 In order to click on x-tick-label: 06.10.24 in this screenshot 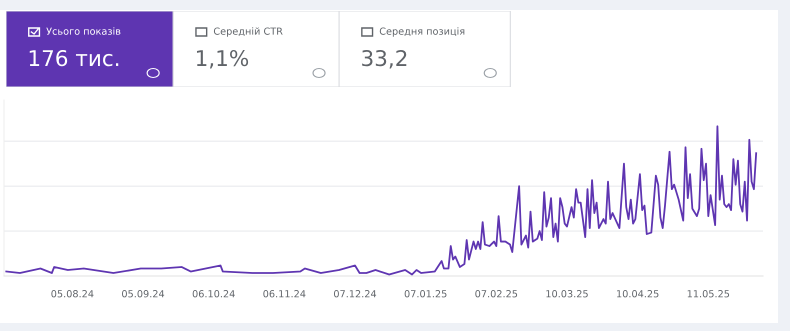, I will do `click(213, 294)`.